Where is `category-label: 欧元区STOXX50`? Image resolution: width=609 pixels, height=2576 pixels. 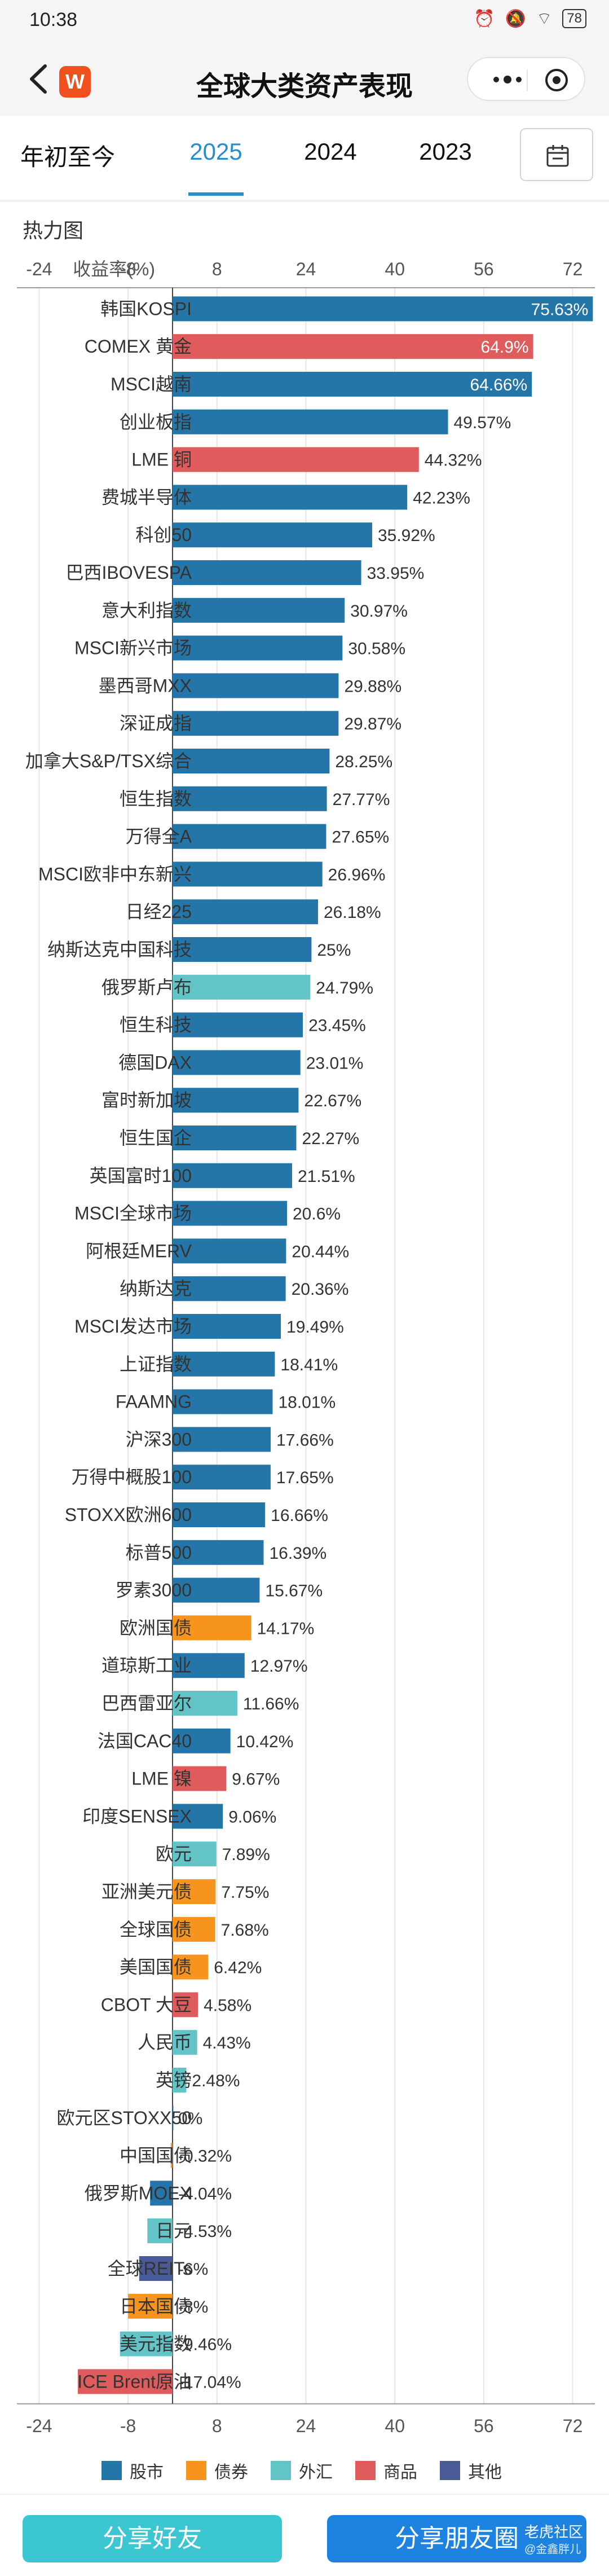
category-label: 欧元区STOXX50 is located at coordinates (125, 2118).